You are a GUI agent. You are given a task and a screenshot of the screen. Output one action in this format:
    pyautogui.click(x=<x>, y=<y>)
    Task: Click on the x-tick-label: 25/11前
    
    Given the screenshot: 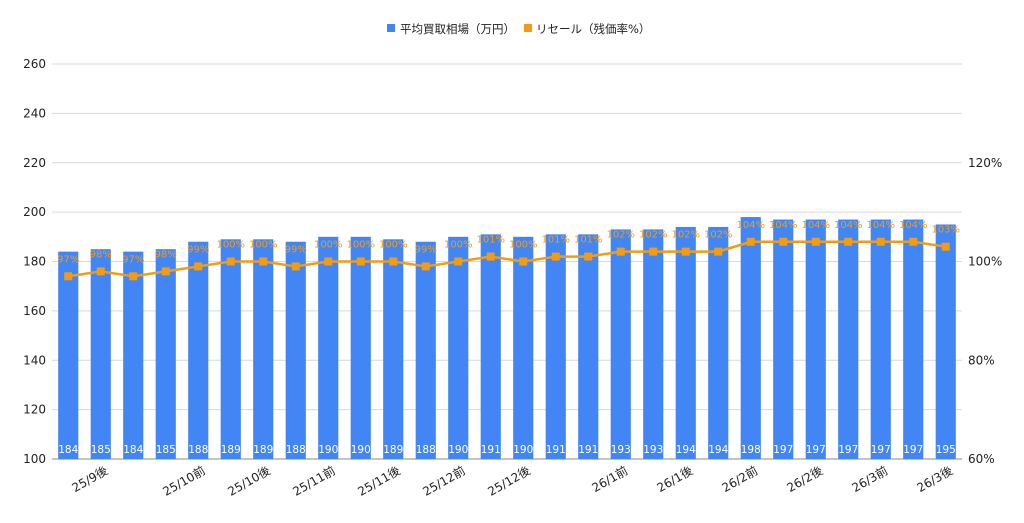 What is the action you would take?
    pyautogui.click(x=314, y=481)
    